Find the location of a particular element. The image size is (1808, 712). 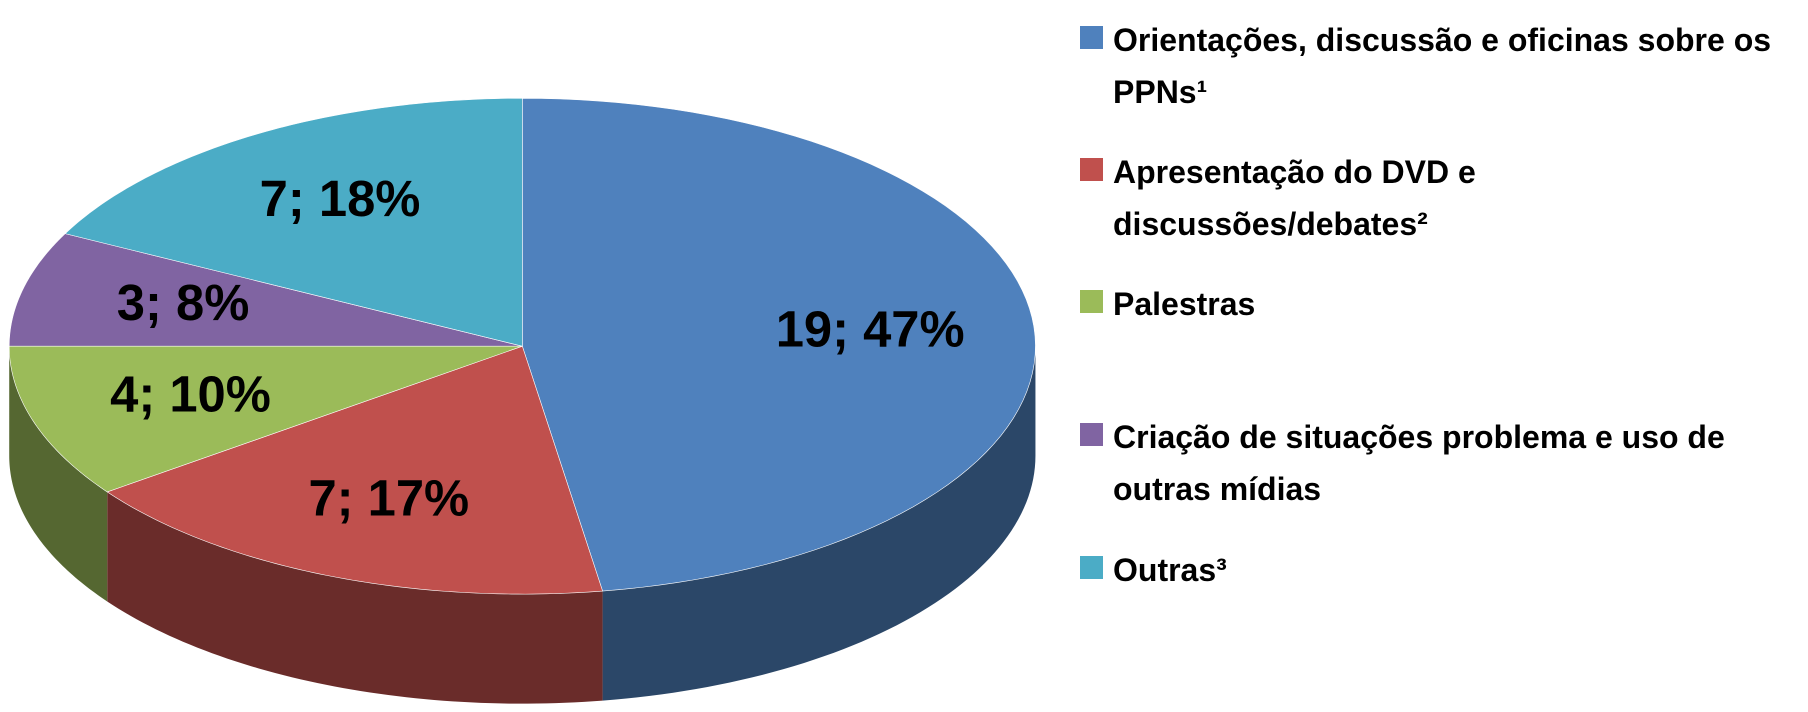

data-label: 19; 47% is located at coordinates (870, 328).